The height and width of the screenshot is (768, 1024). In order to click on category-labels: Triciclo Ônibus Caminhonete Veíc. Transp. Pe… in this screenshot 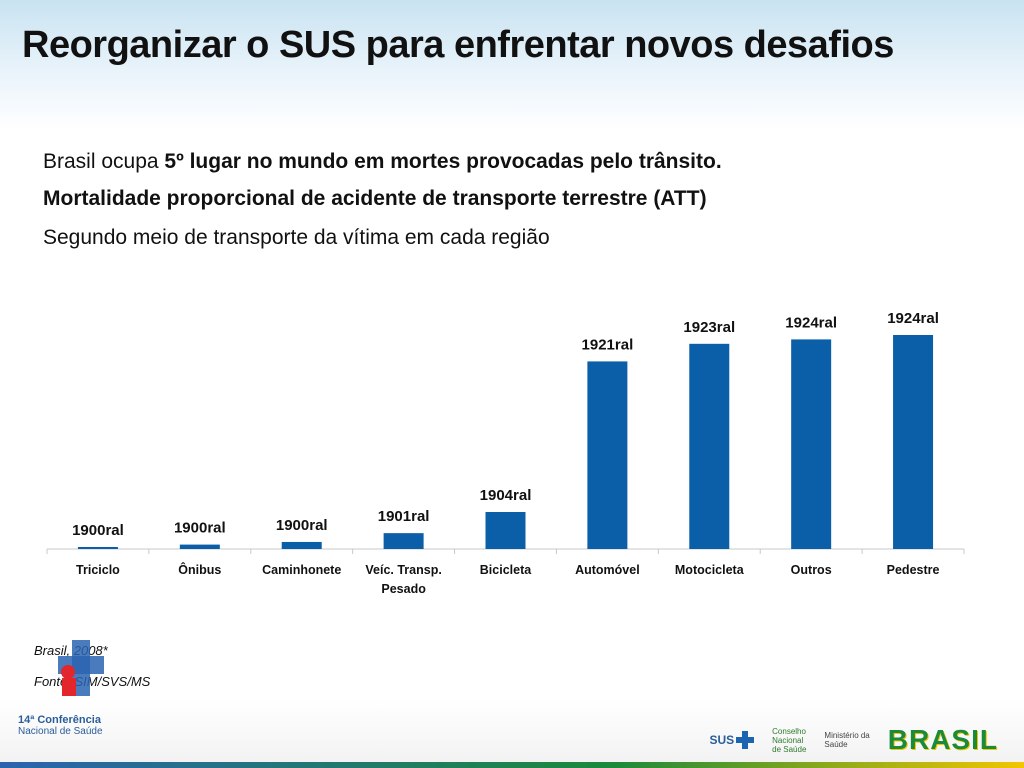, I will do `click(507, 579)`.